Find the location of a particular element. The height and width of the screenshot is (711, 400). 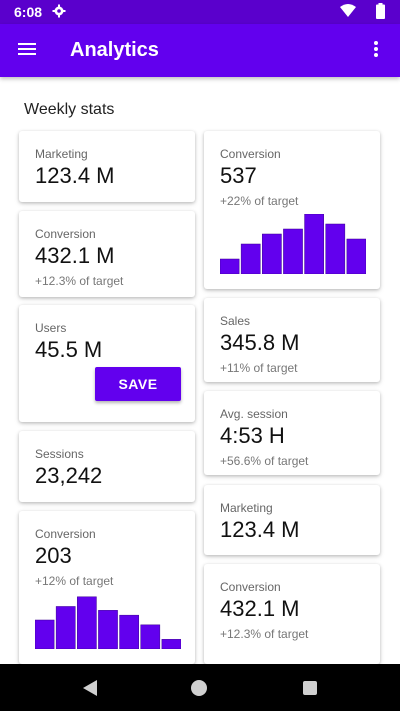

card-value: 45.5 M is located at coordinates (69, 349).